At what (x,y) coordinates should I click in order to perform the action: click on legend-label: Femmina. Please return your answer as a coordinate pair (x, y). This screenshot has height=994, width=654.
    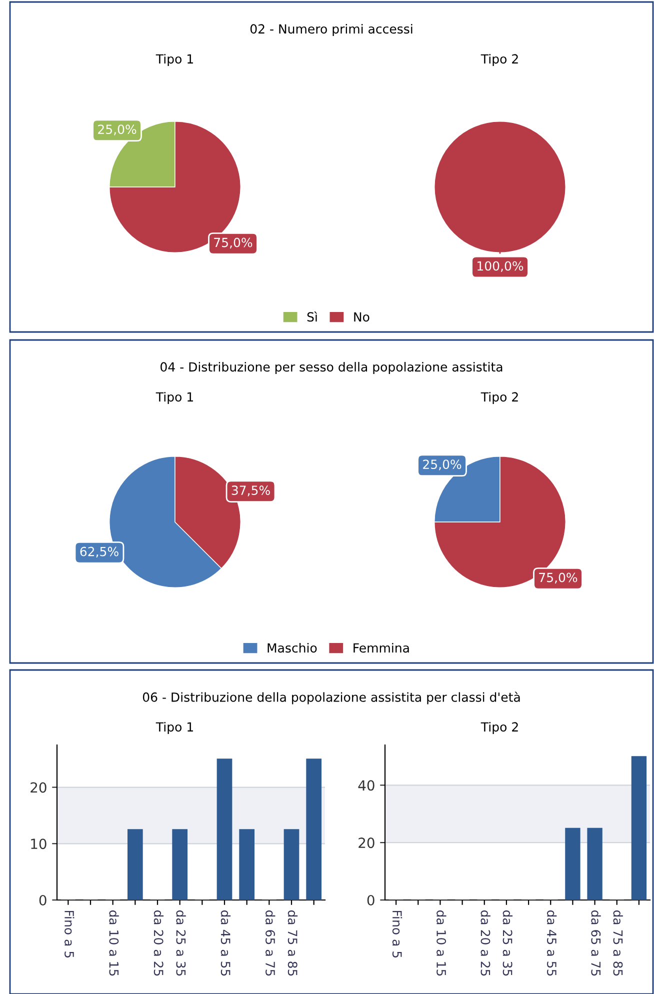
    Looking at the image, I should click on (381, 647).